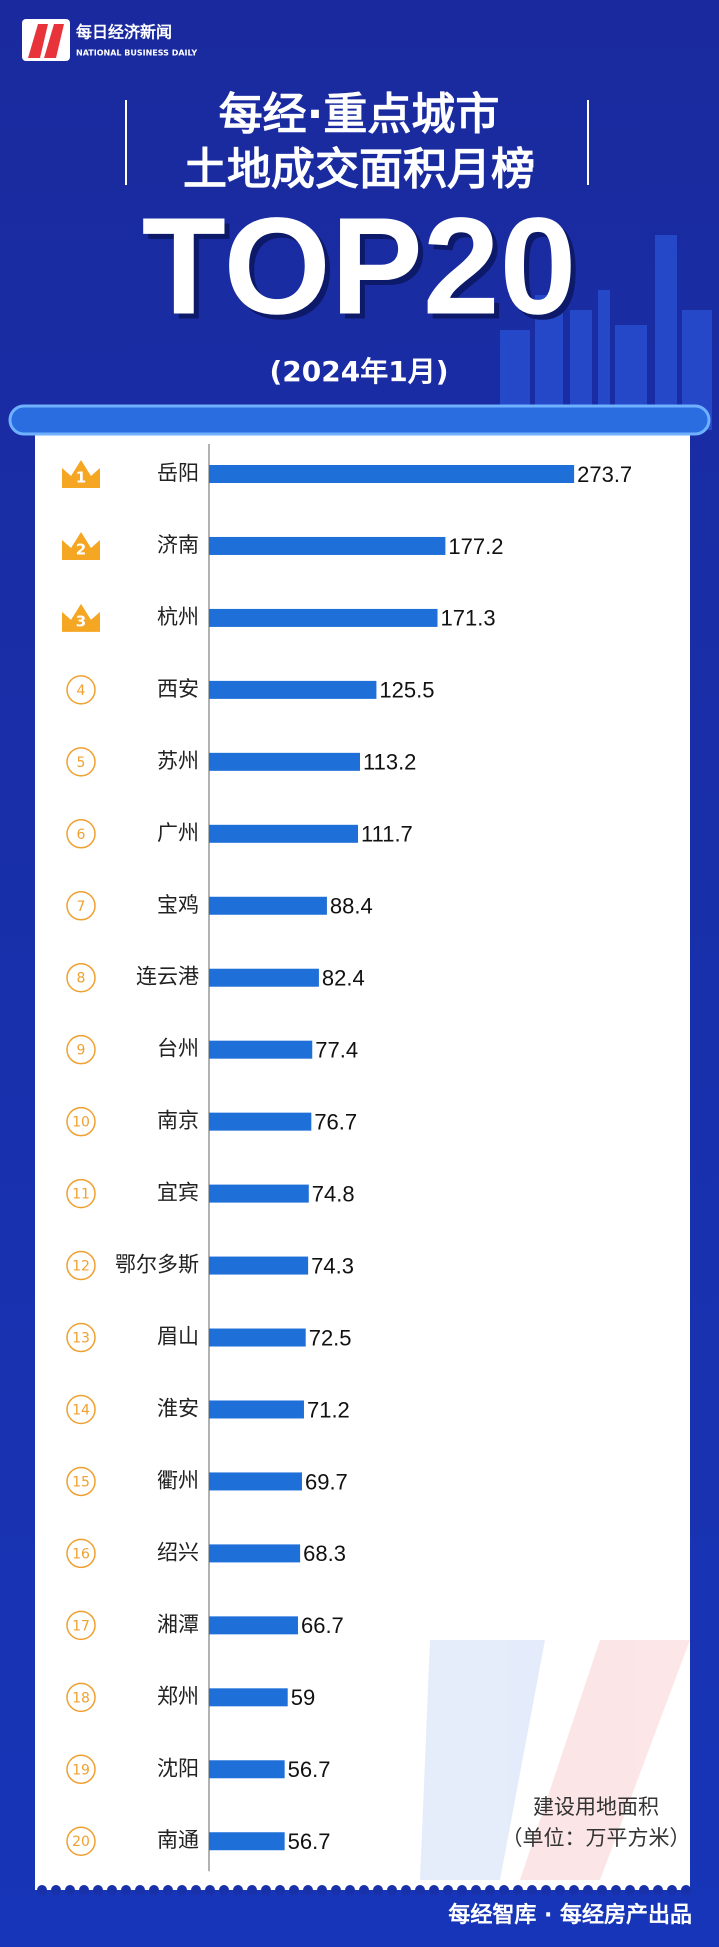 Image resolution: width=719 pixels, height=1947 pixels. Describe the element at coordinates (81, 621) in the screenshot. I see `rank-label: 3` at that location.